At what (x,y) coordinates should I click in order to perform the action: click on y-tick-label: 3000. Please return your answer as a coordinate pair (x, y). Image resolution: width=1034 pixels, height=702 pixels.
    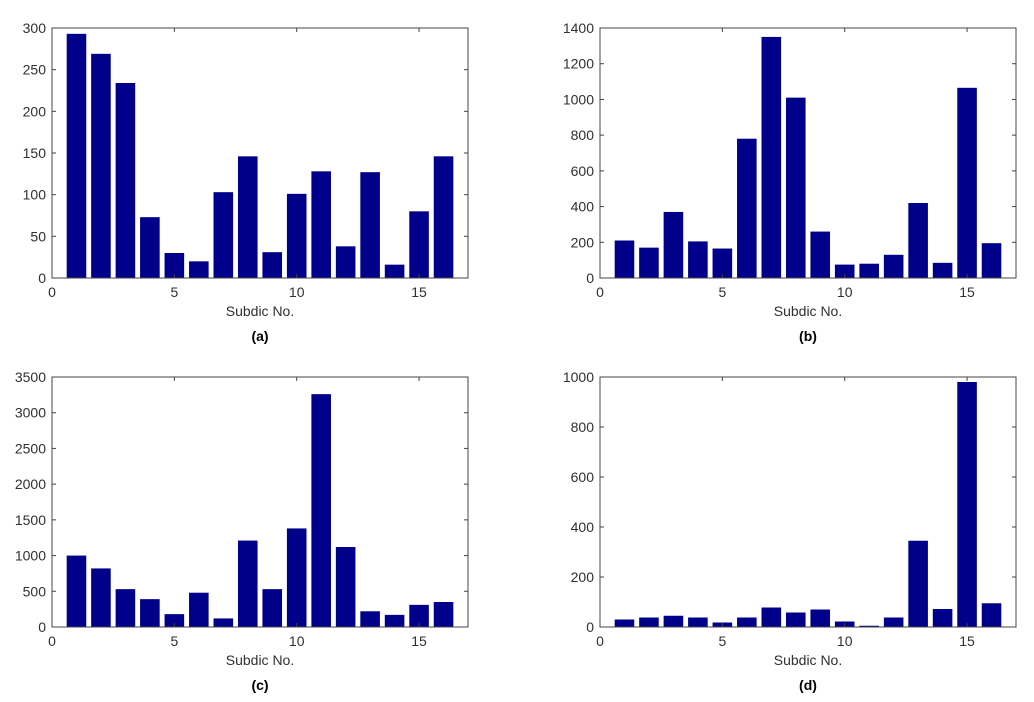
    Looking at the image, I should click on (30, 413).